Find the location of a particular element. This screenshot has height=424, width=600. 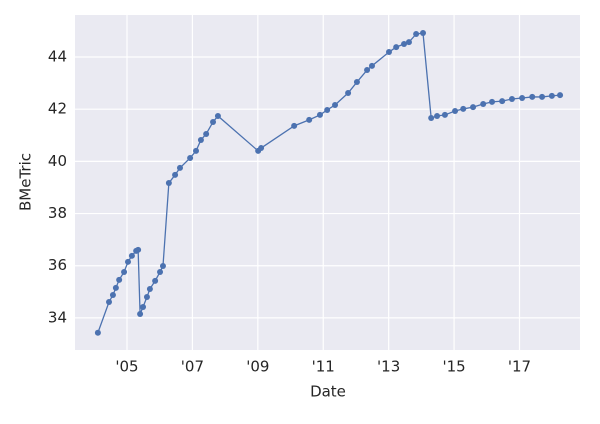

y-tick-label: 40 is located at coordinates (57, 161).